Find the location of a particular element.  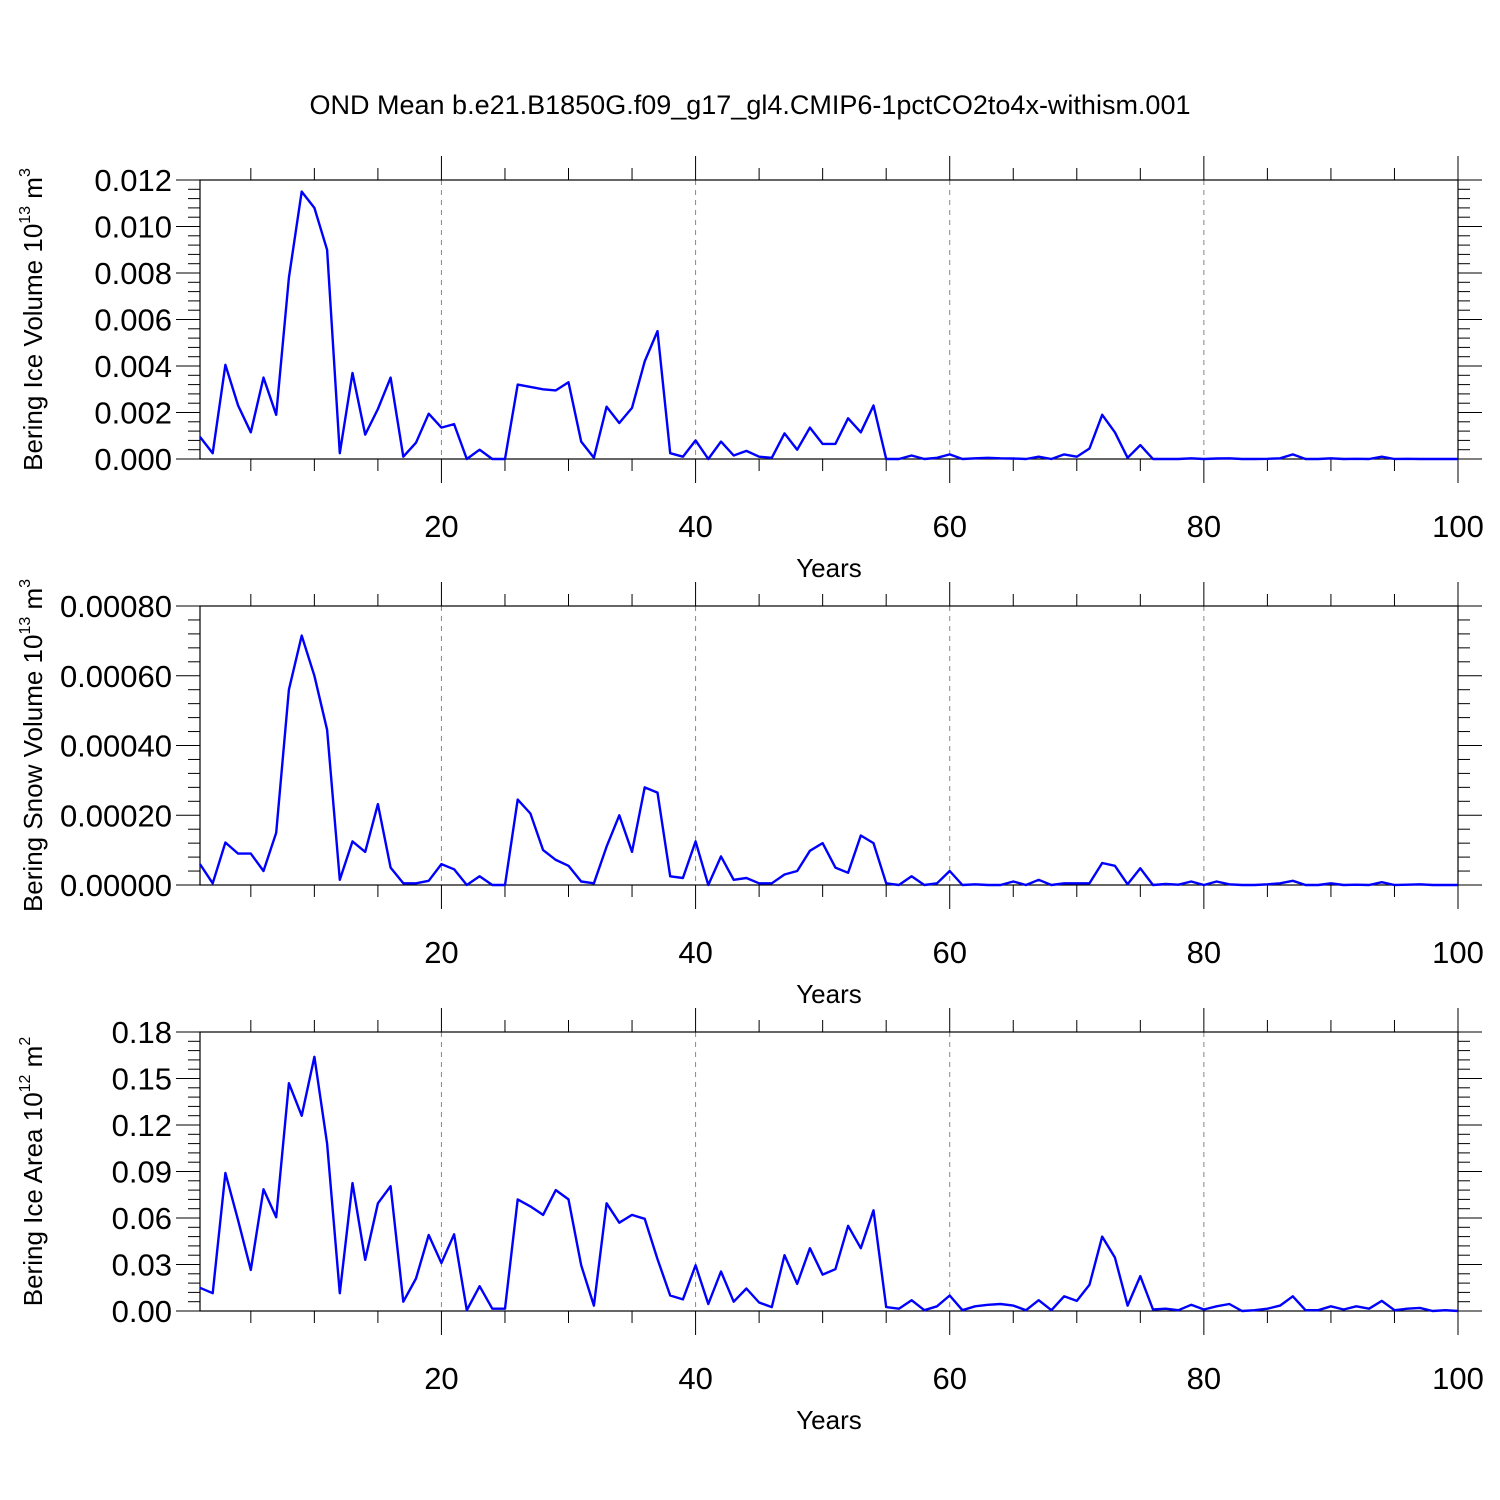

y-tick-label: 0.006 is located at coordinates (133, 320).